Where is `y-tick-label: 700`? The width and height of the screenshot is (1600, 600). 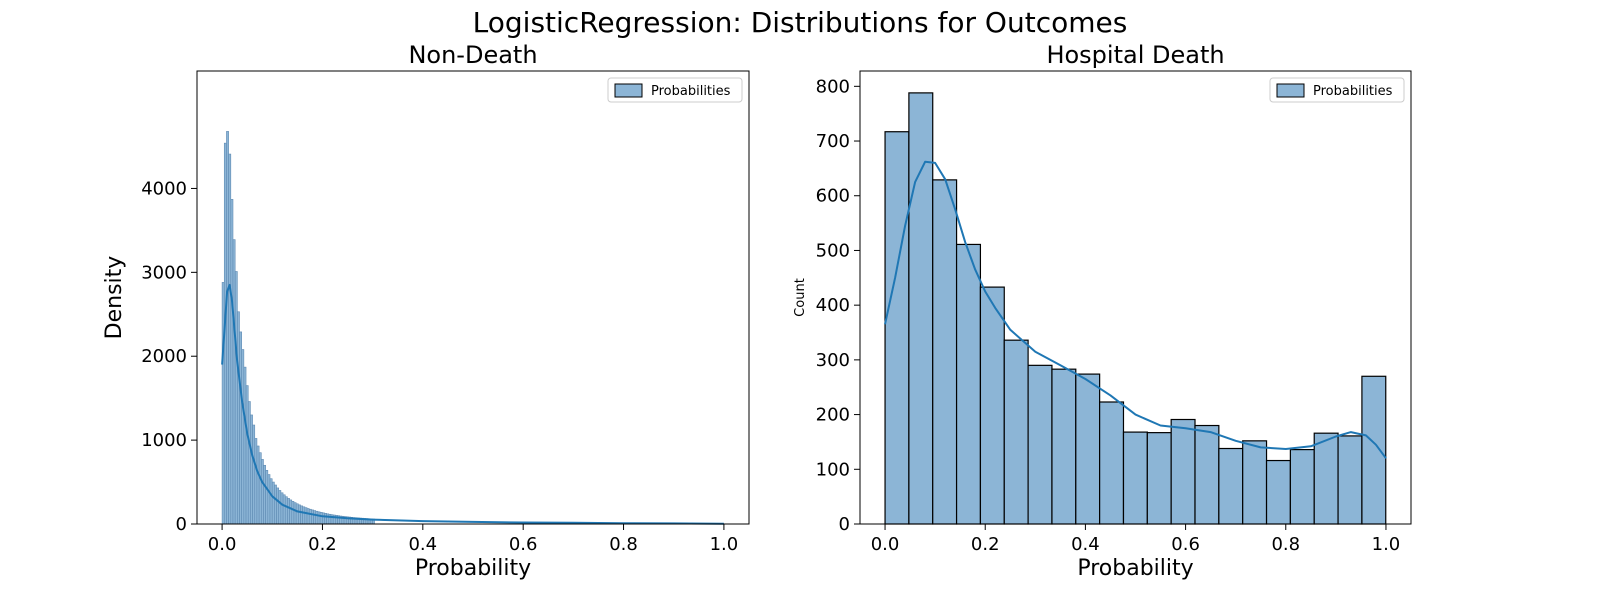
y-tick-label: 700 is located at coordinates (833, 141).